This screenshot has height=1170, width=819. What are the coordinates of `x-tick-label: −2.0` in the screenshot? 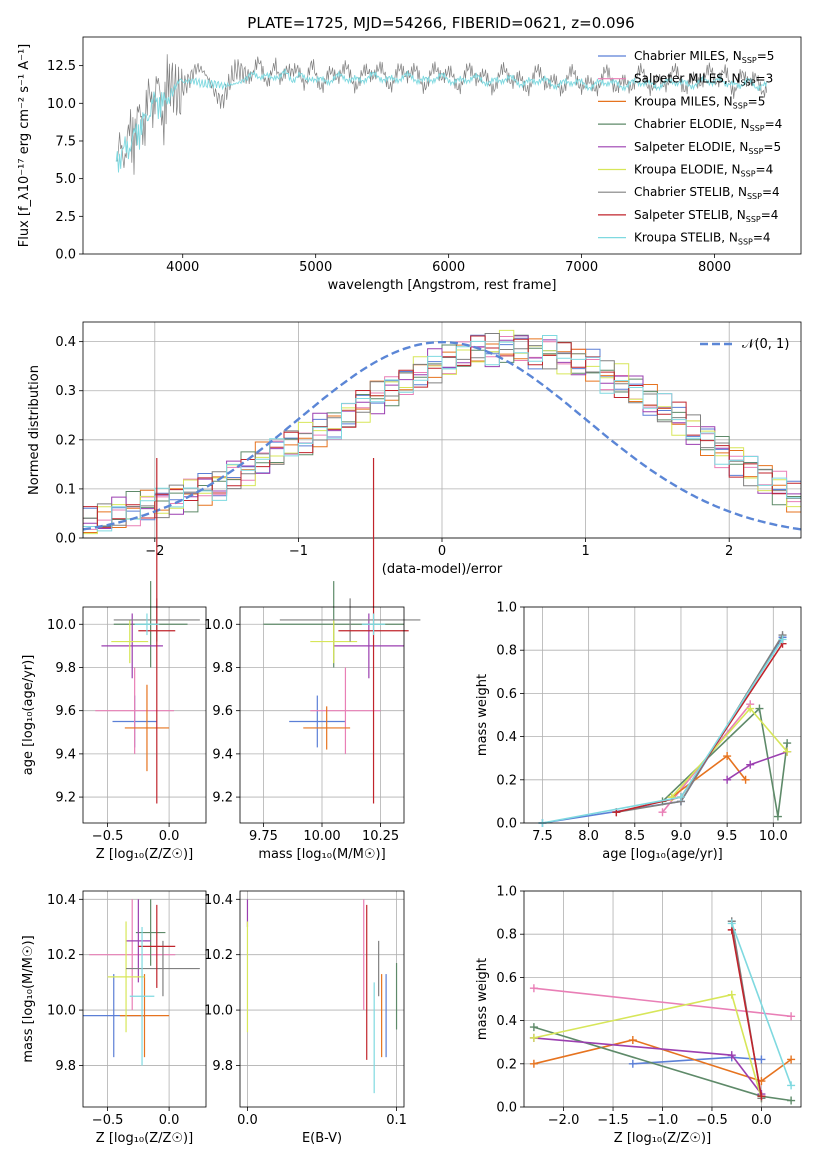 It's located at (564, 1120).